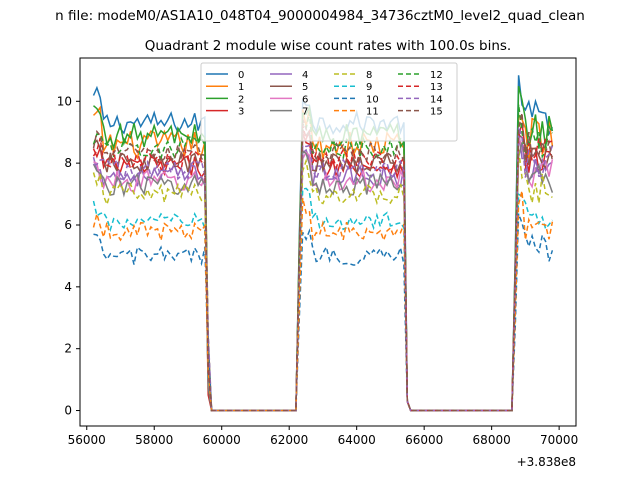 The image size is (640, 480). Describe the element at coordinates (357, 440) in the screenshot. I see `x-tick-label: 64000` at that location.